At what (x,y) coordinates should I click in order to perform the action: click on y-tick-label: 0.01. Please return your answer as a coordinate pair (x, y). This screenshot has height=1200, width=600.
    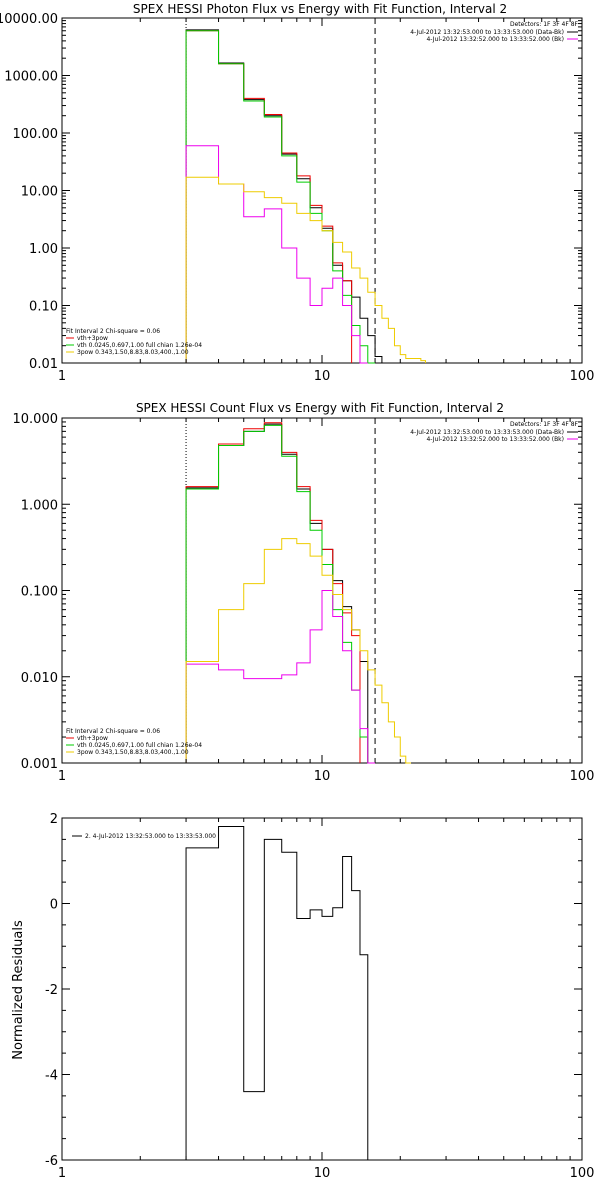
    Looking at the image, I should click on (43, 364).